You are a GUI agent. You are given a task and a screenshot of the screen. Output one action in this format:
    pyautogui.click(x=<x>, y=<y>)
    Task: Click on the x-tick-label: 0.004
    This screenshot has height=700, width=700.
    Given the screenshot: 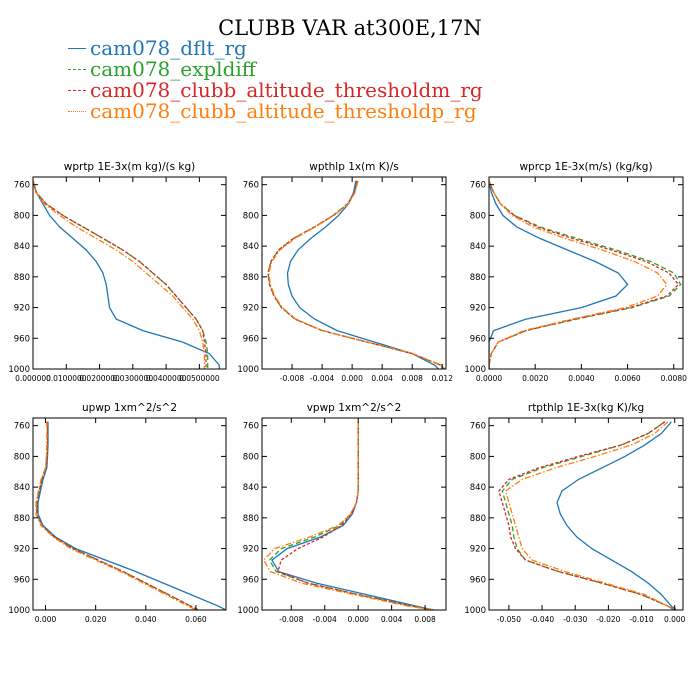 What is the action you would take?
    pyautogui.click(x=382, y=378)
    